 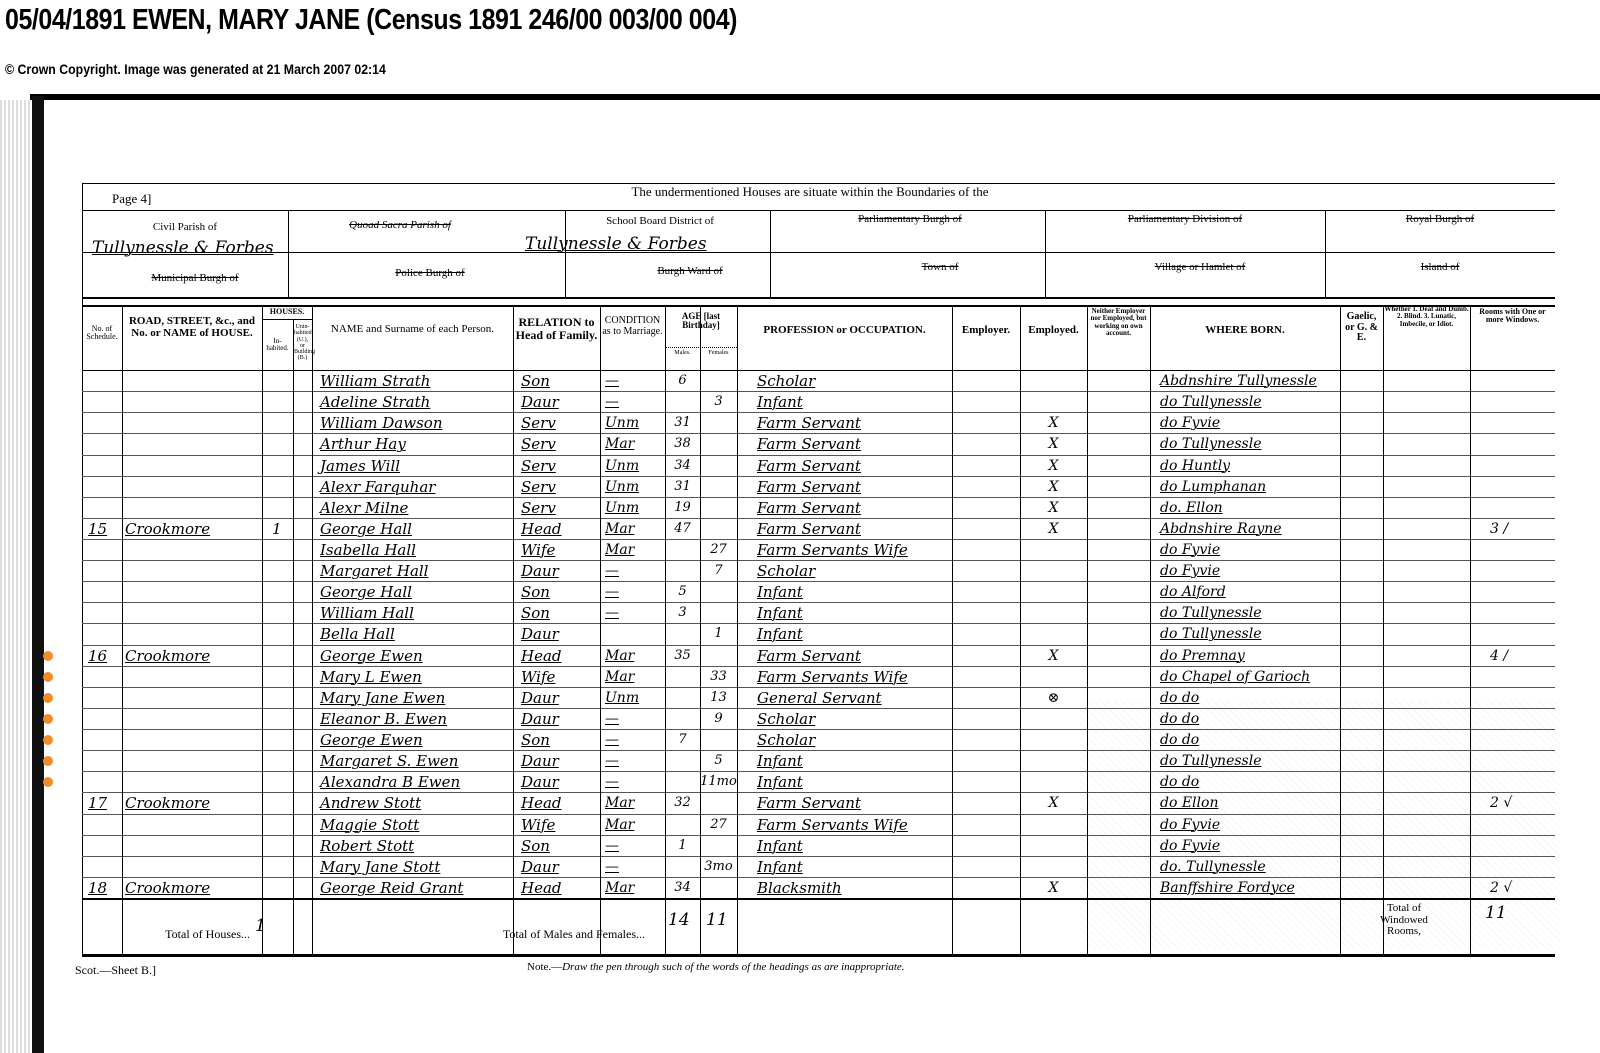 I want to click on cell-males: 7, so click(x=682, y=739).